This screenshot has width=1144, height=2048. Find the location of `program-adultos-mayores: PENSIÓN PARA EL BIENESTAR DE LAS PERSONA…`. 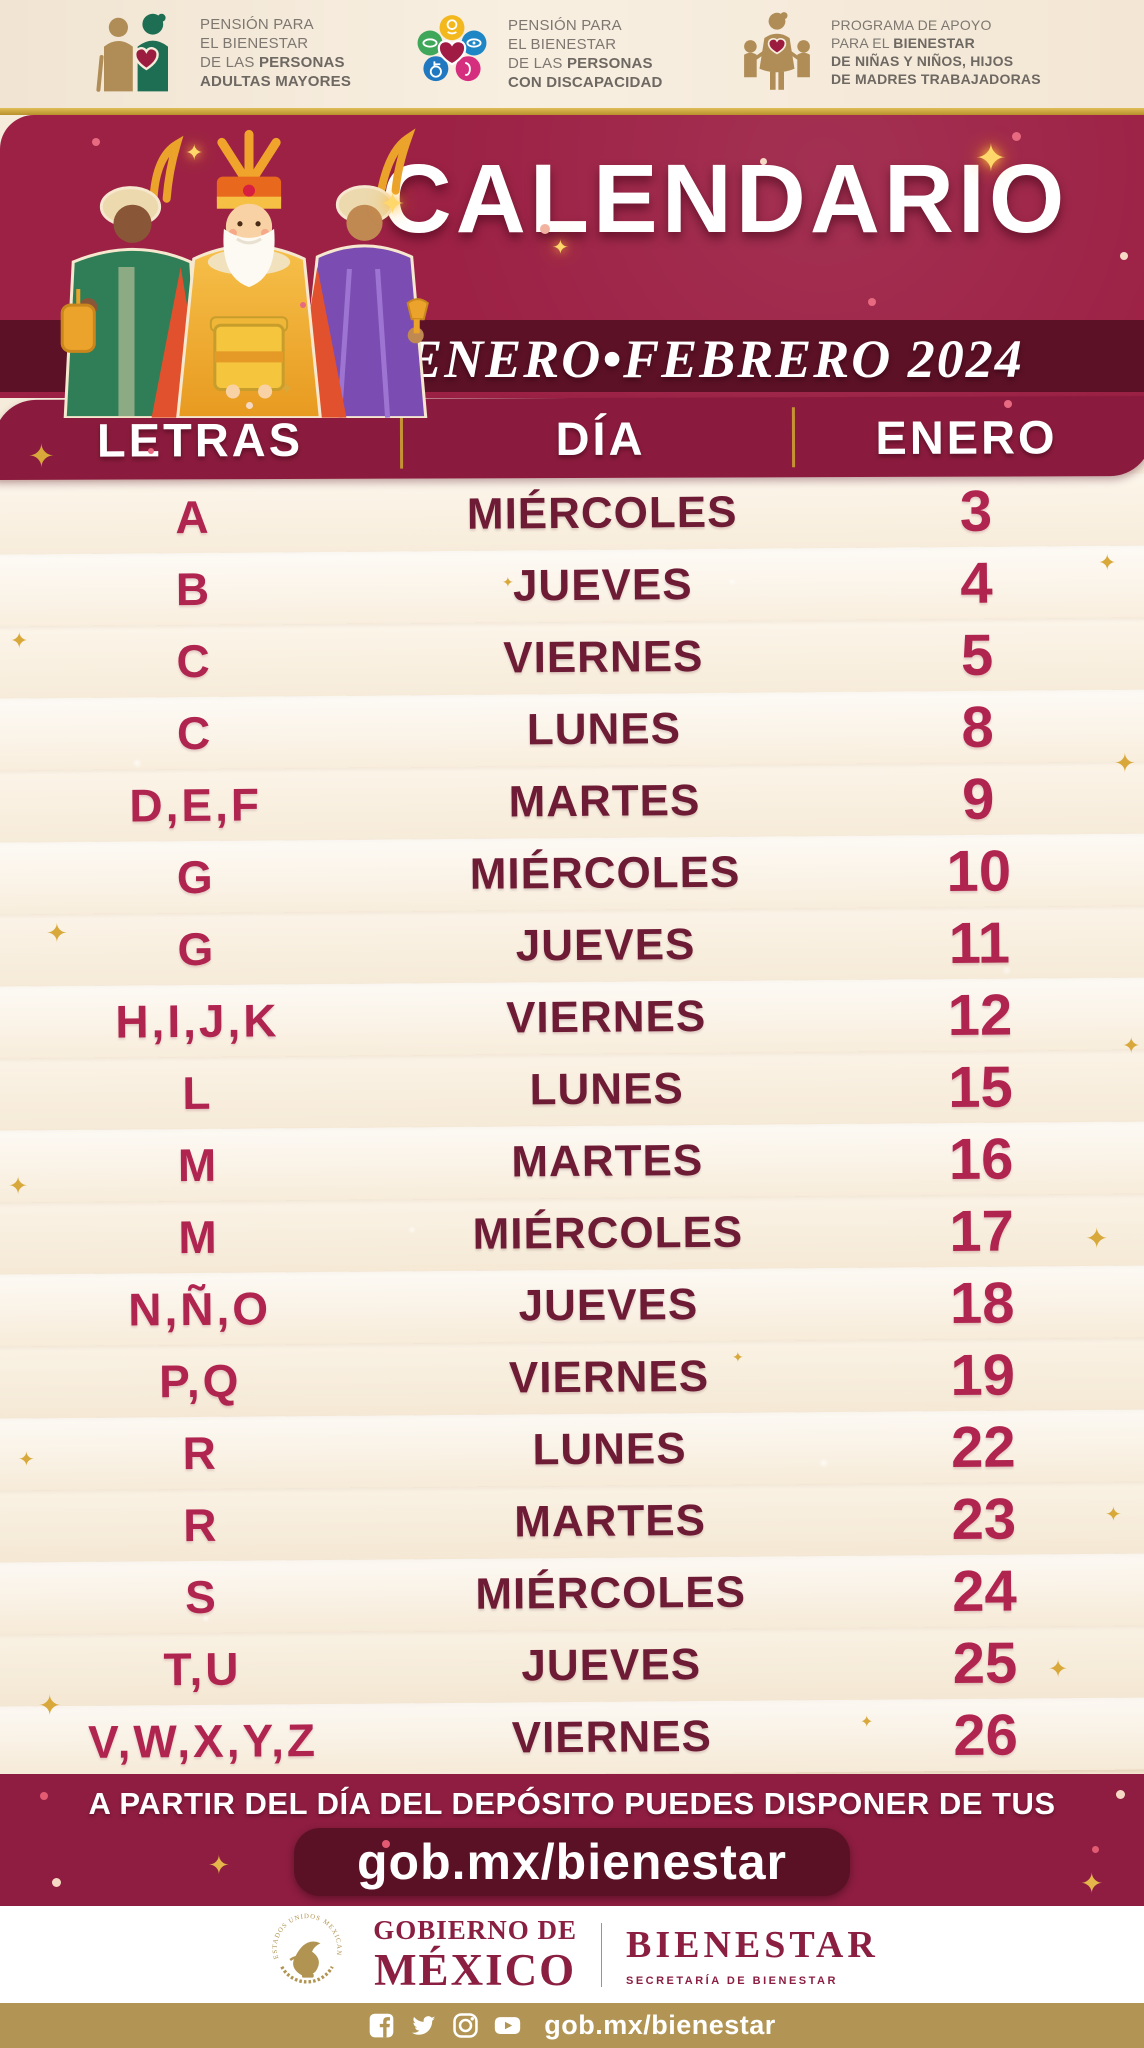

program-adultos-mayores: PENSIÓN PARA EL BIENESTAR DE LAS PERSONA… is located at coordinates (221, 53).